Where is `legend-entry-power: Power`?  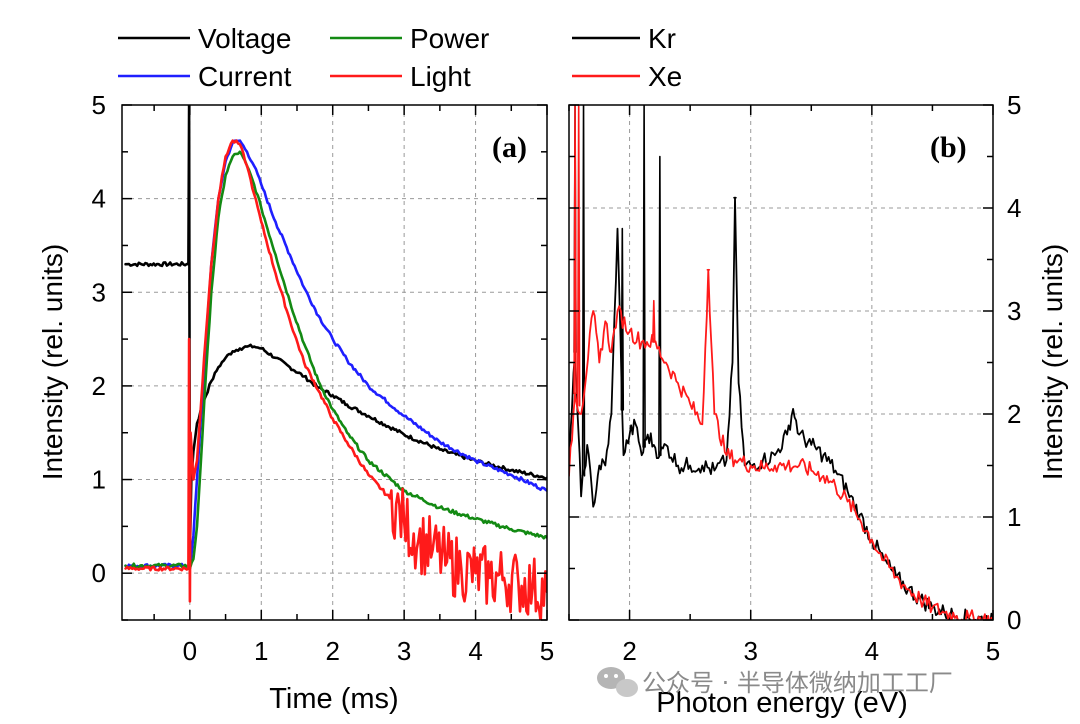
legend-entry-power: Power is located at coordinates (409, 38).